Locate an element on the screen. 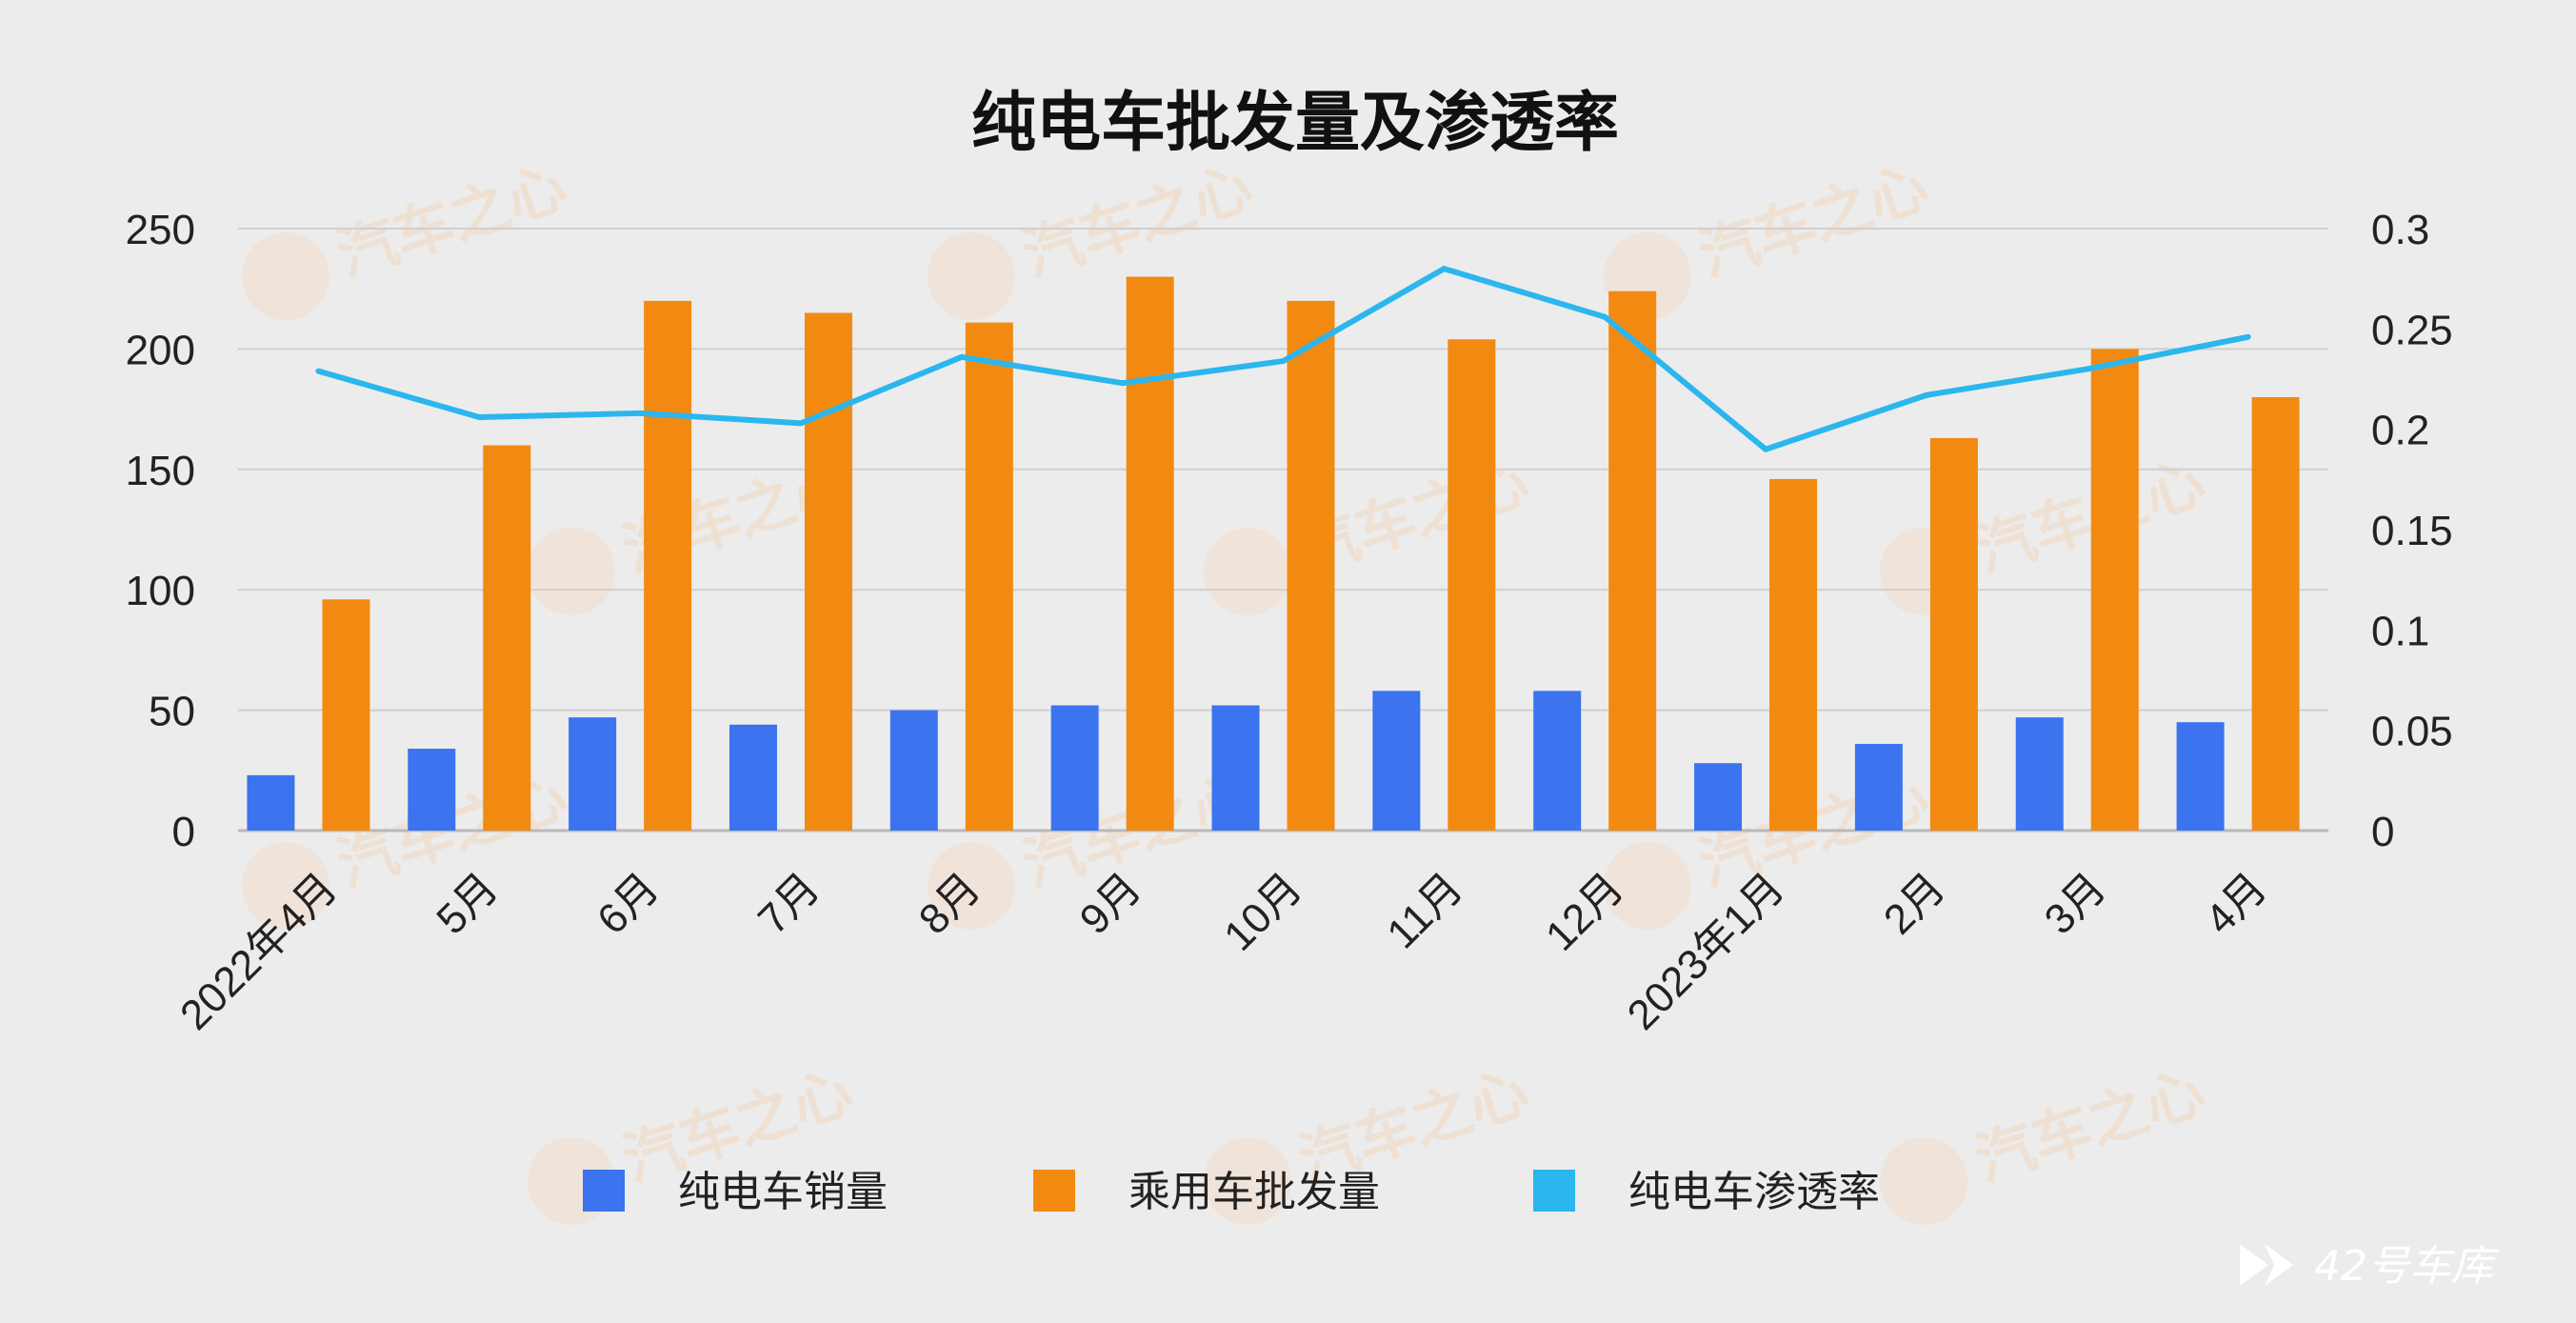 This screenshot has width=2576, height=1323. legend-item: 乘用车批发量 is located at coordinates (1206, 1192).